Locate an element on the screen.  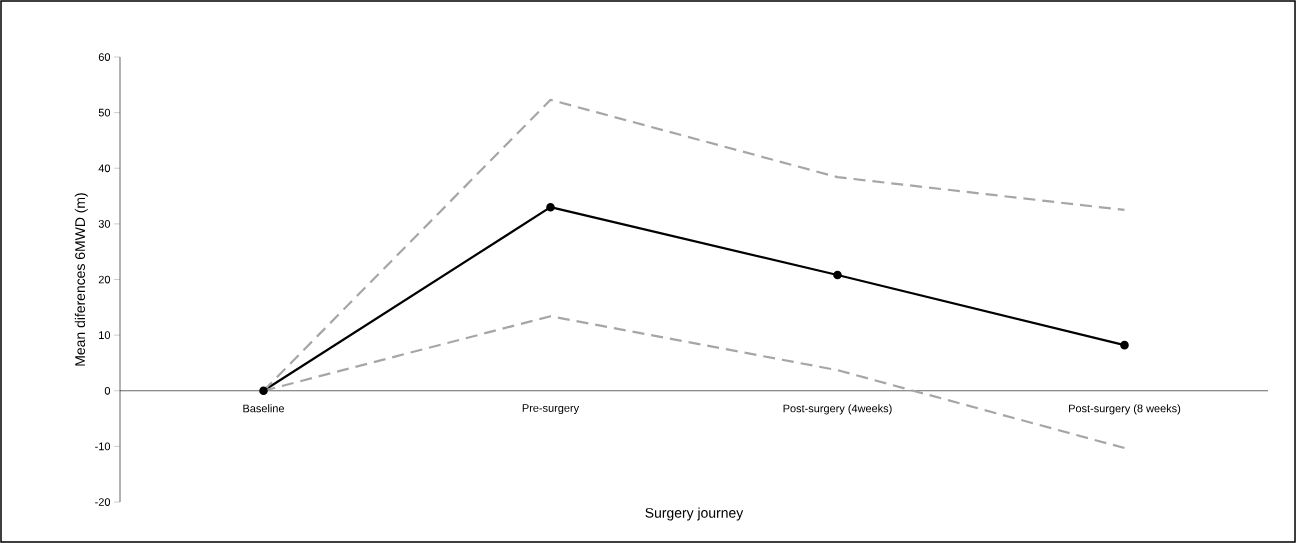
y-tick-label: 30 is located at coordinates (104, 224).